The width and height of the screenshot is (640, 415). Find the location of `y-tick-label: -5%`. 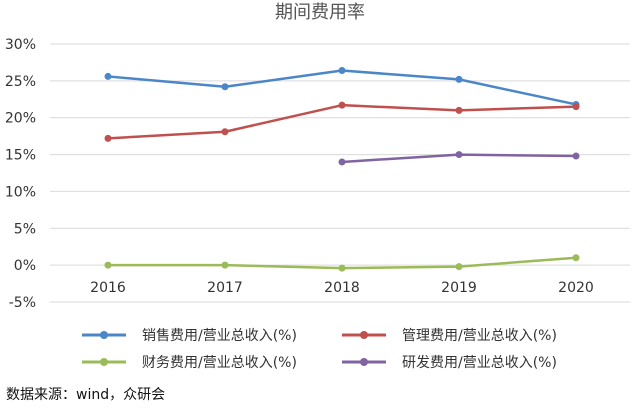

y-tick-label: -5% is located at coordinates (22, 303).